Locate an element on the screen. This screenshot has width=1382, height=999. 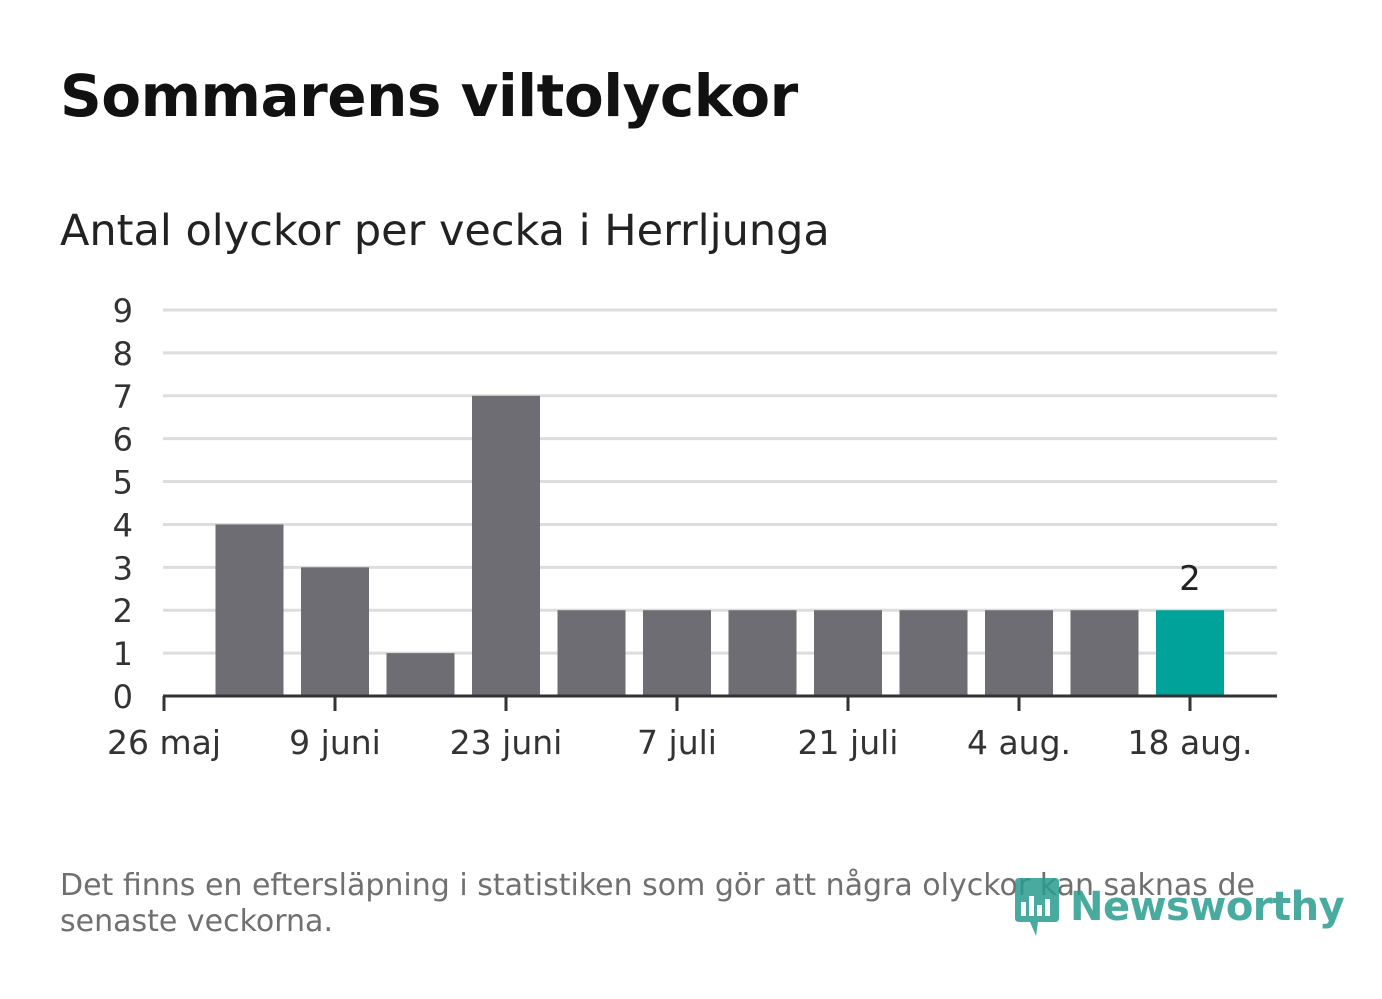
chart-title: Sommarens viltolyckor is located at coordinates (429, 96).